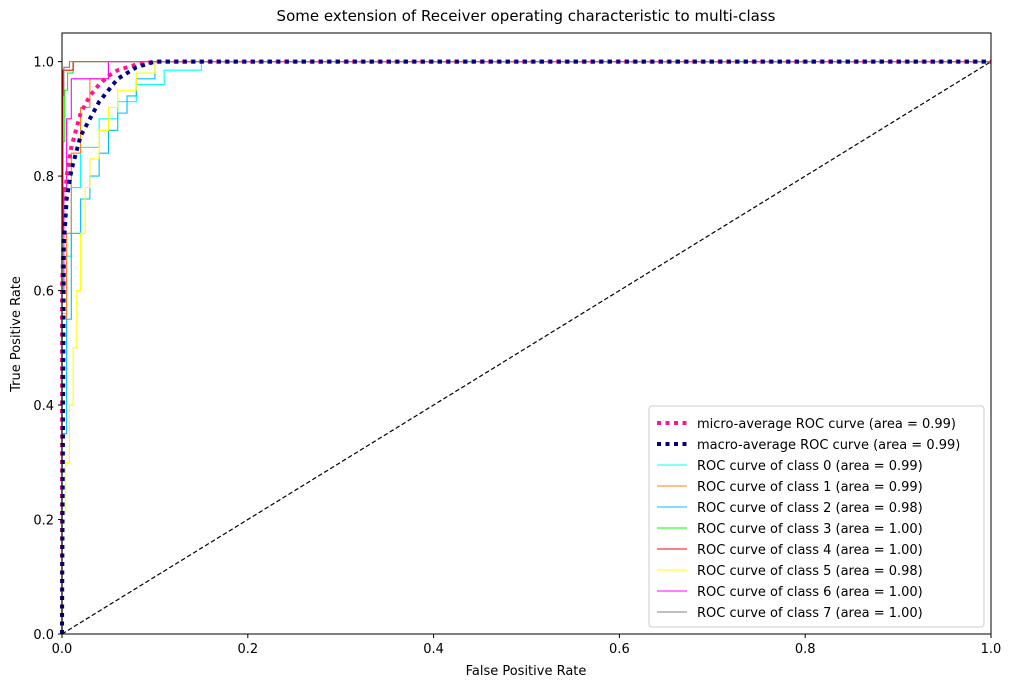  Describe the element at coordinates (62, 649) in the screenshot. I see `x-tick-label: 0.0` at that location.